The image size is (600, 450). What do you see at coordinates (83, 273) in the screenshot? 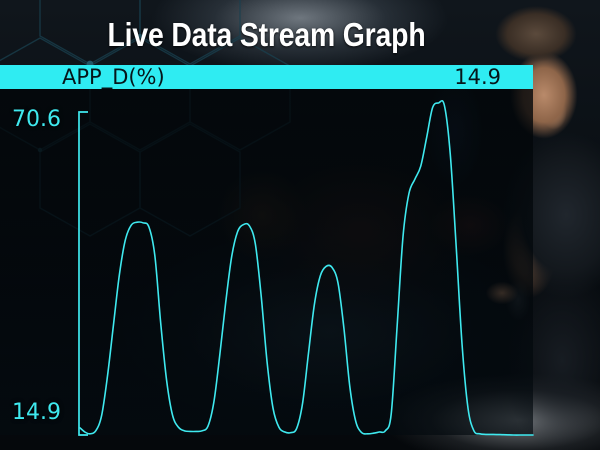
I see `y-axis-spine` at bounding box center [83, 273].